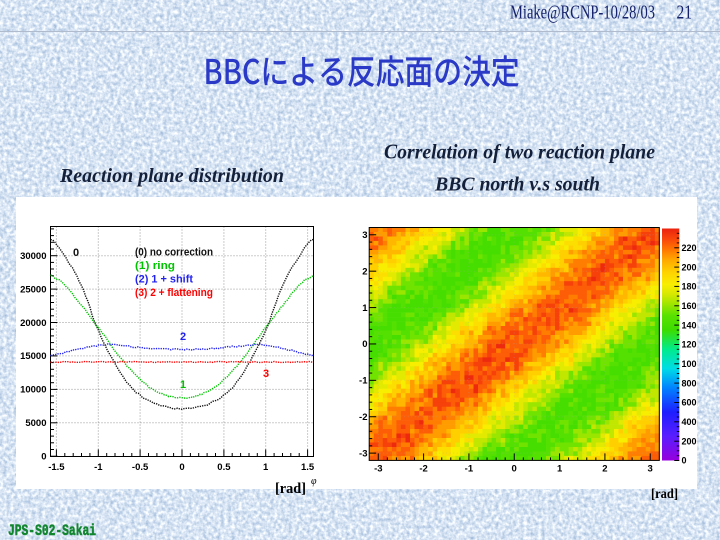 The height and width of the screenshot is (540, 720). What do you see at coordinates (689, 364) in the screenshot?
I see `svg-text: 100` at bounding box center [689, 364].